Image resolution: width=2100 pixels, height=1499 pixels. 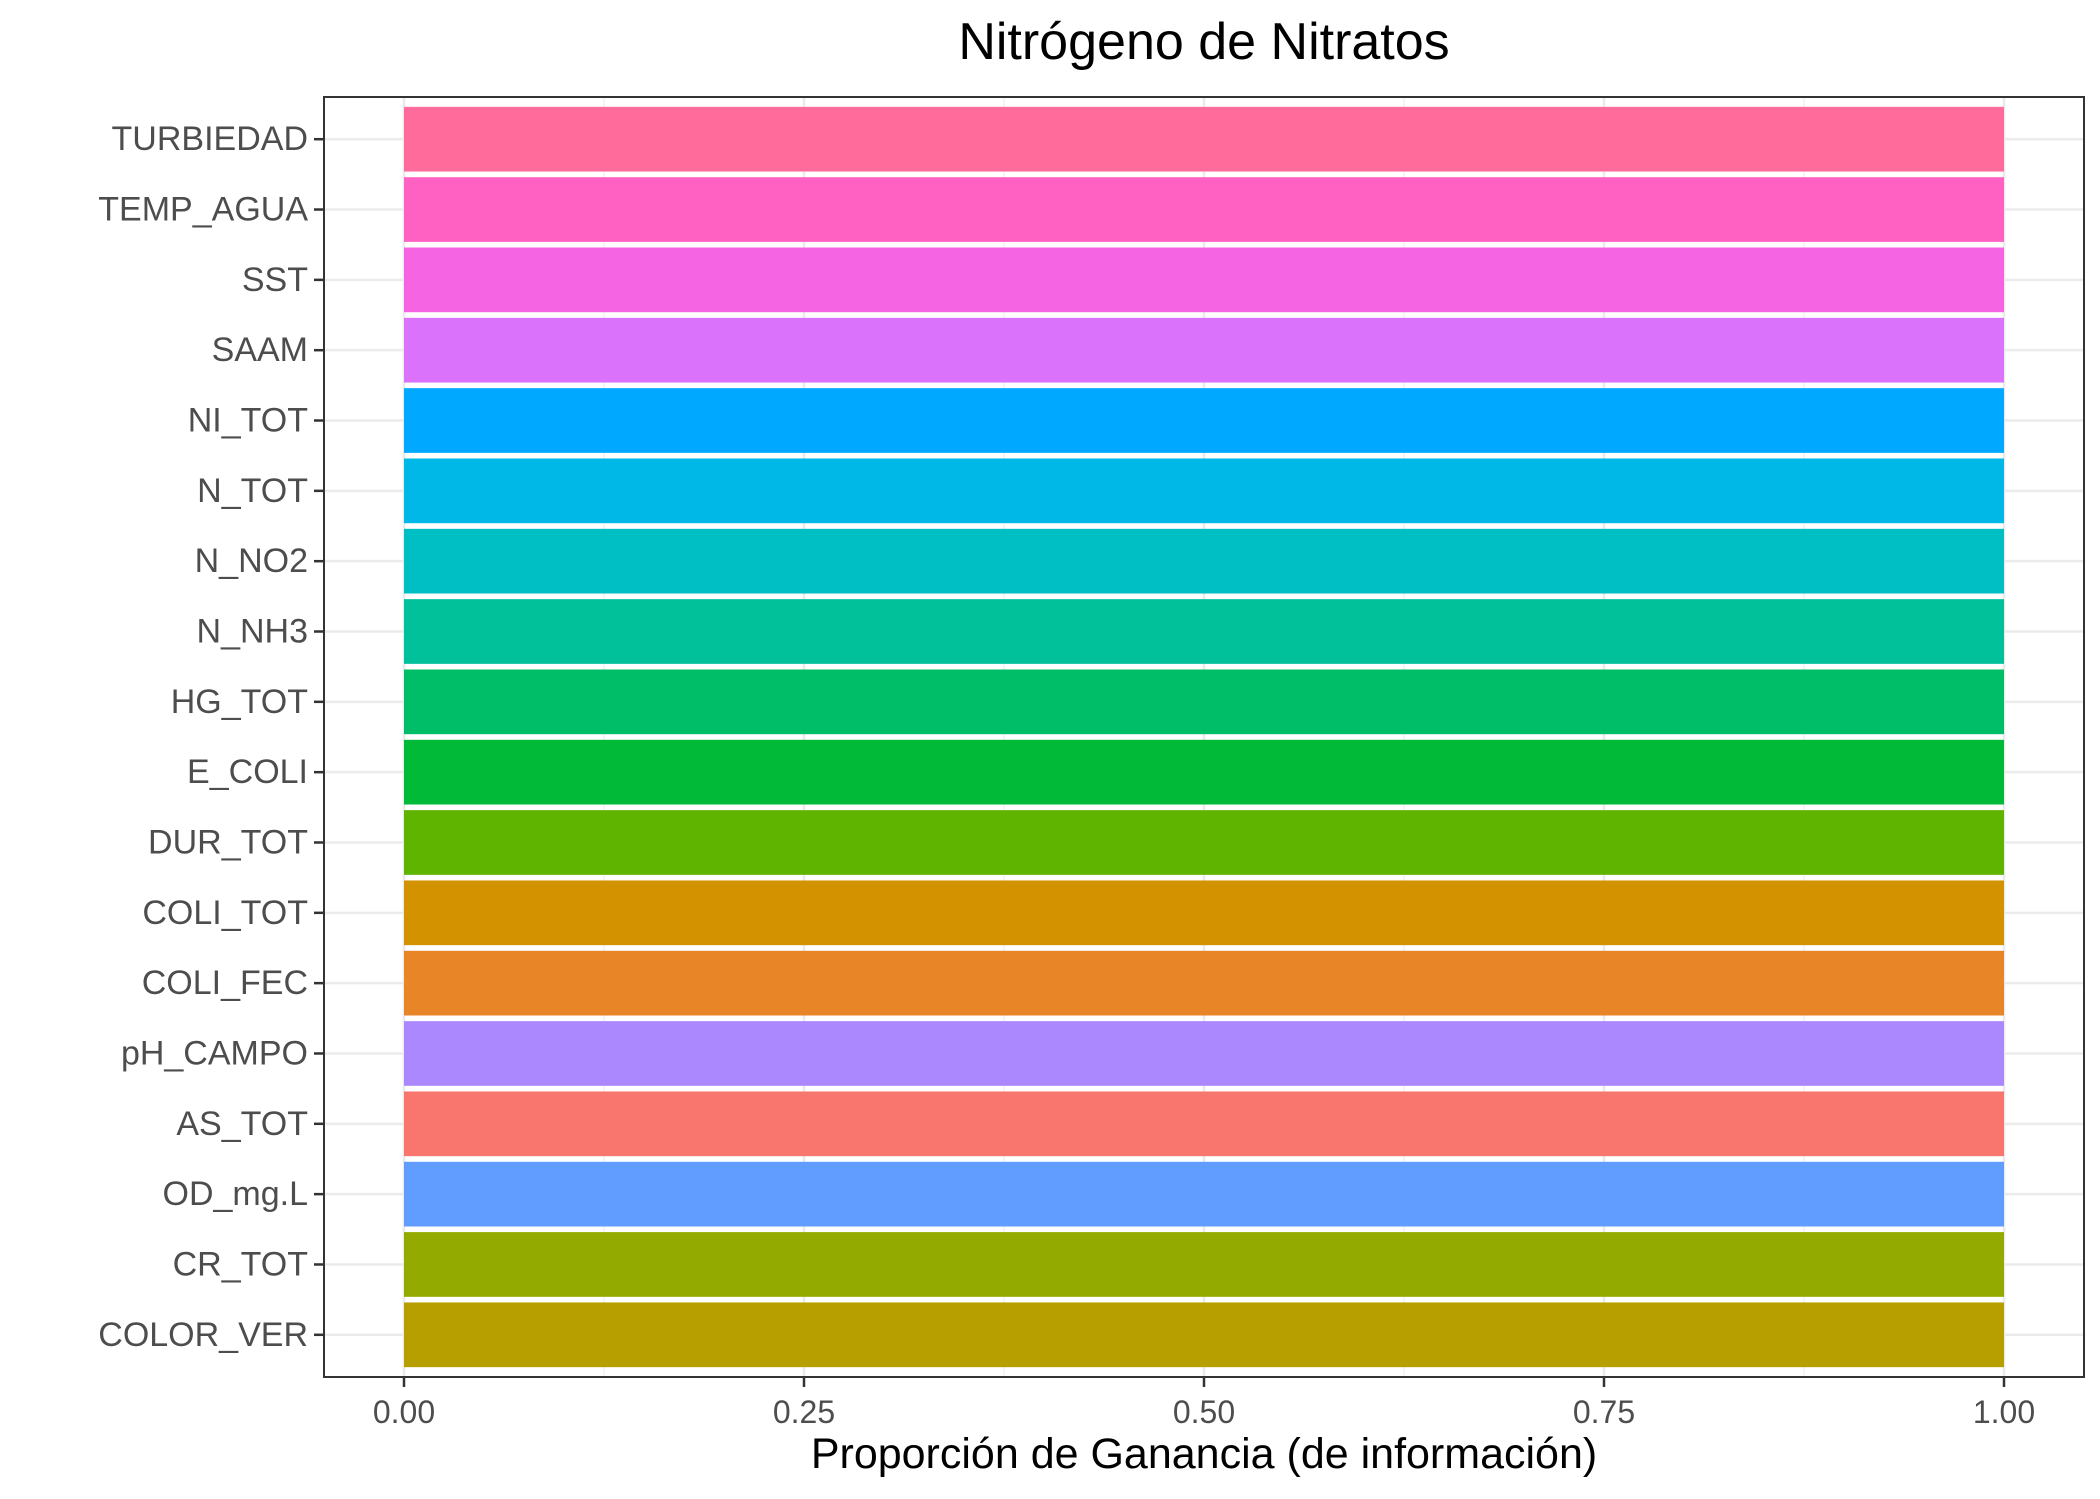 What do you see at coordinates (214, 1053) in the screenshot?
I see `y-tick-label: pH_CAMPO` at bounding box center [214, 1053].